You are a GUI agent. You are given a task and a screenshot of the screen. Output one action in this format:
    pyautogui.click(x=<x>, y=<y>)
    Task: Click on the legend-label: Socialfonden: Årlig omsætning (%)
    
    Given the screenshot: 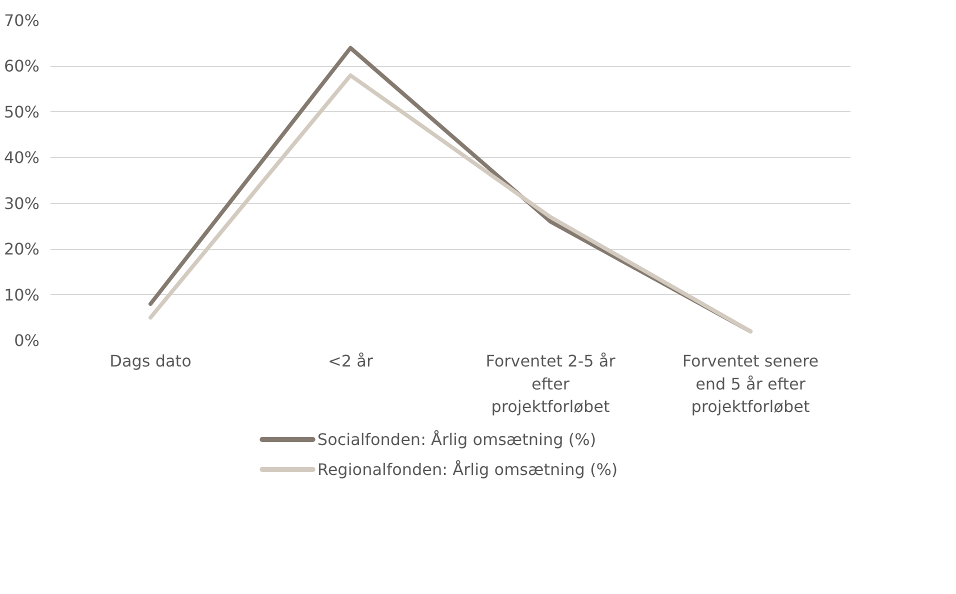 What is the action you would take?
    pyautogui.click(x=456, y=439)
    